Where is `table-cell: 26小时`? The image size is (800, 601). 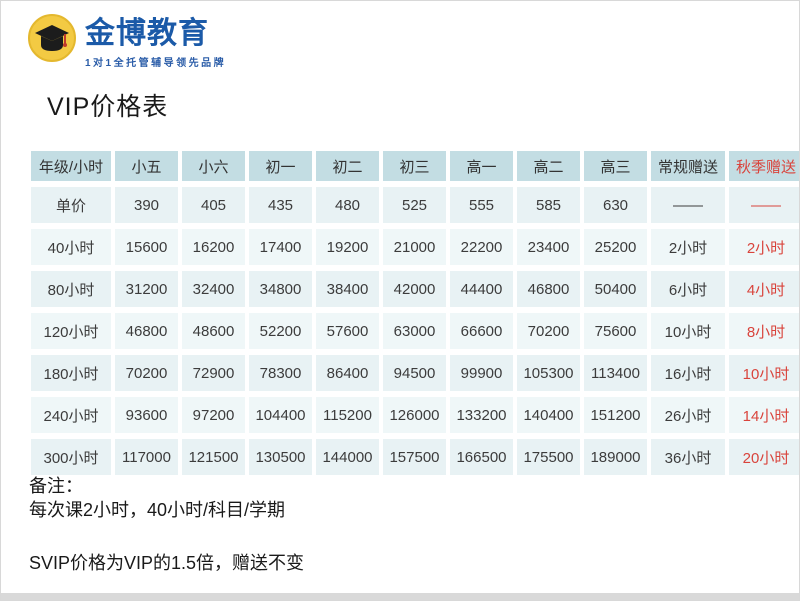
table-cell: 26小时 is located at coordinates (688, 415).